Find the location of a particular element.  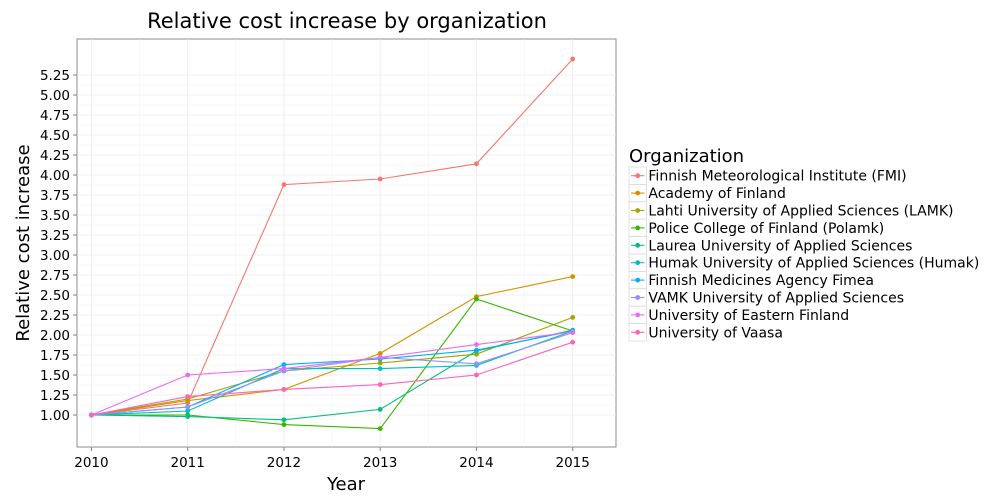

y-tick-label: 3.00 is located at coordinates (55, 256).